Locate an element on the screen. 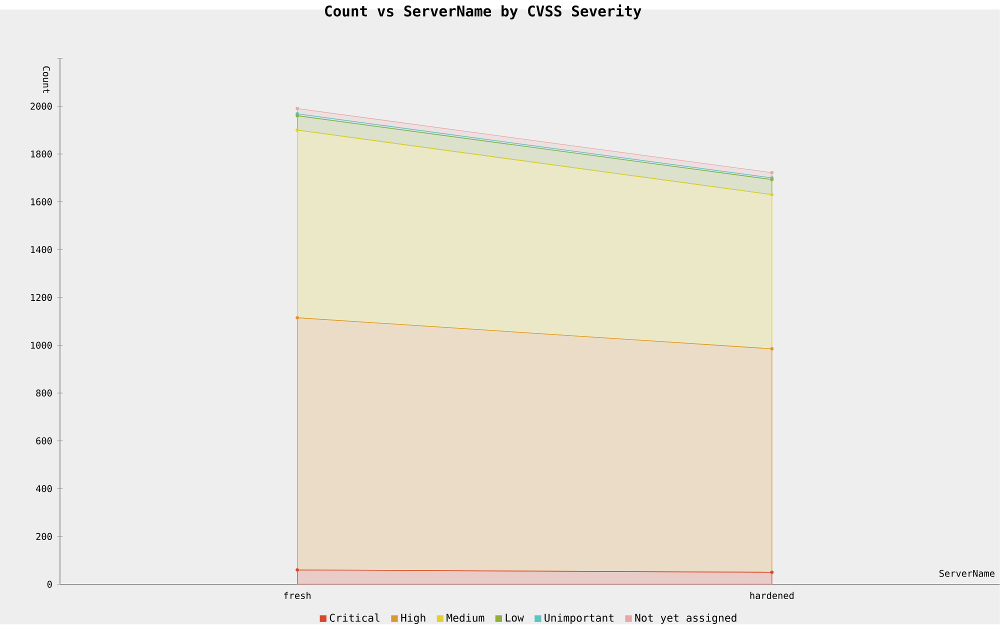  y-tick-label: 0 is located at coordinates (49, 584).